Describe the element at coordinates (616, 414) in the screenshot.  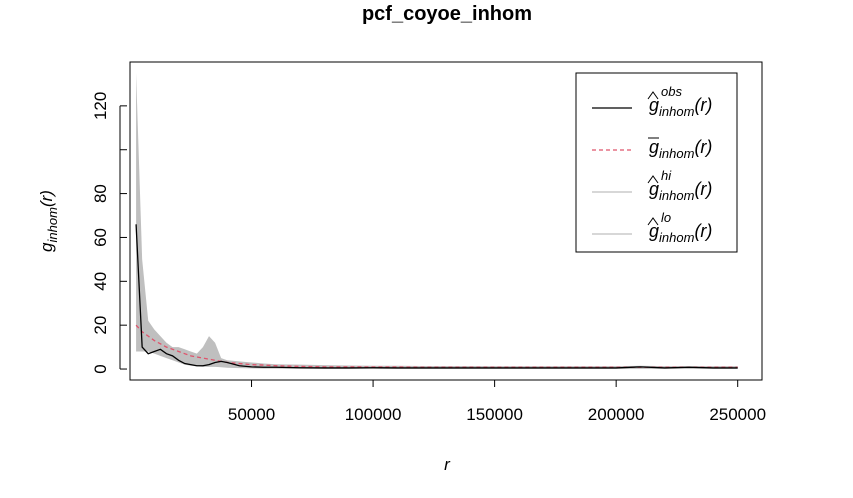
I see `x-tick-label: 200000` at that location.